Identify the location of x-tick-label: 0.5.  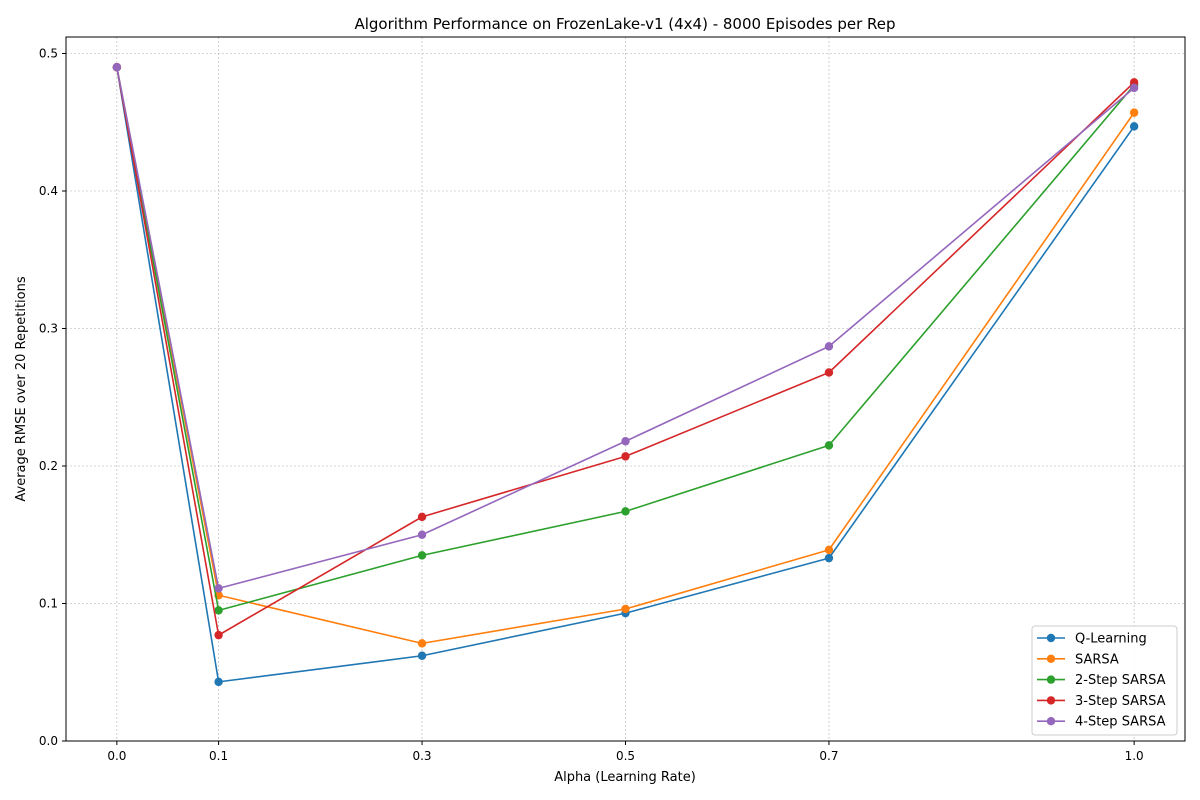
(625, 756).